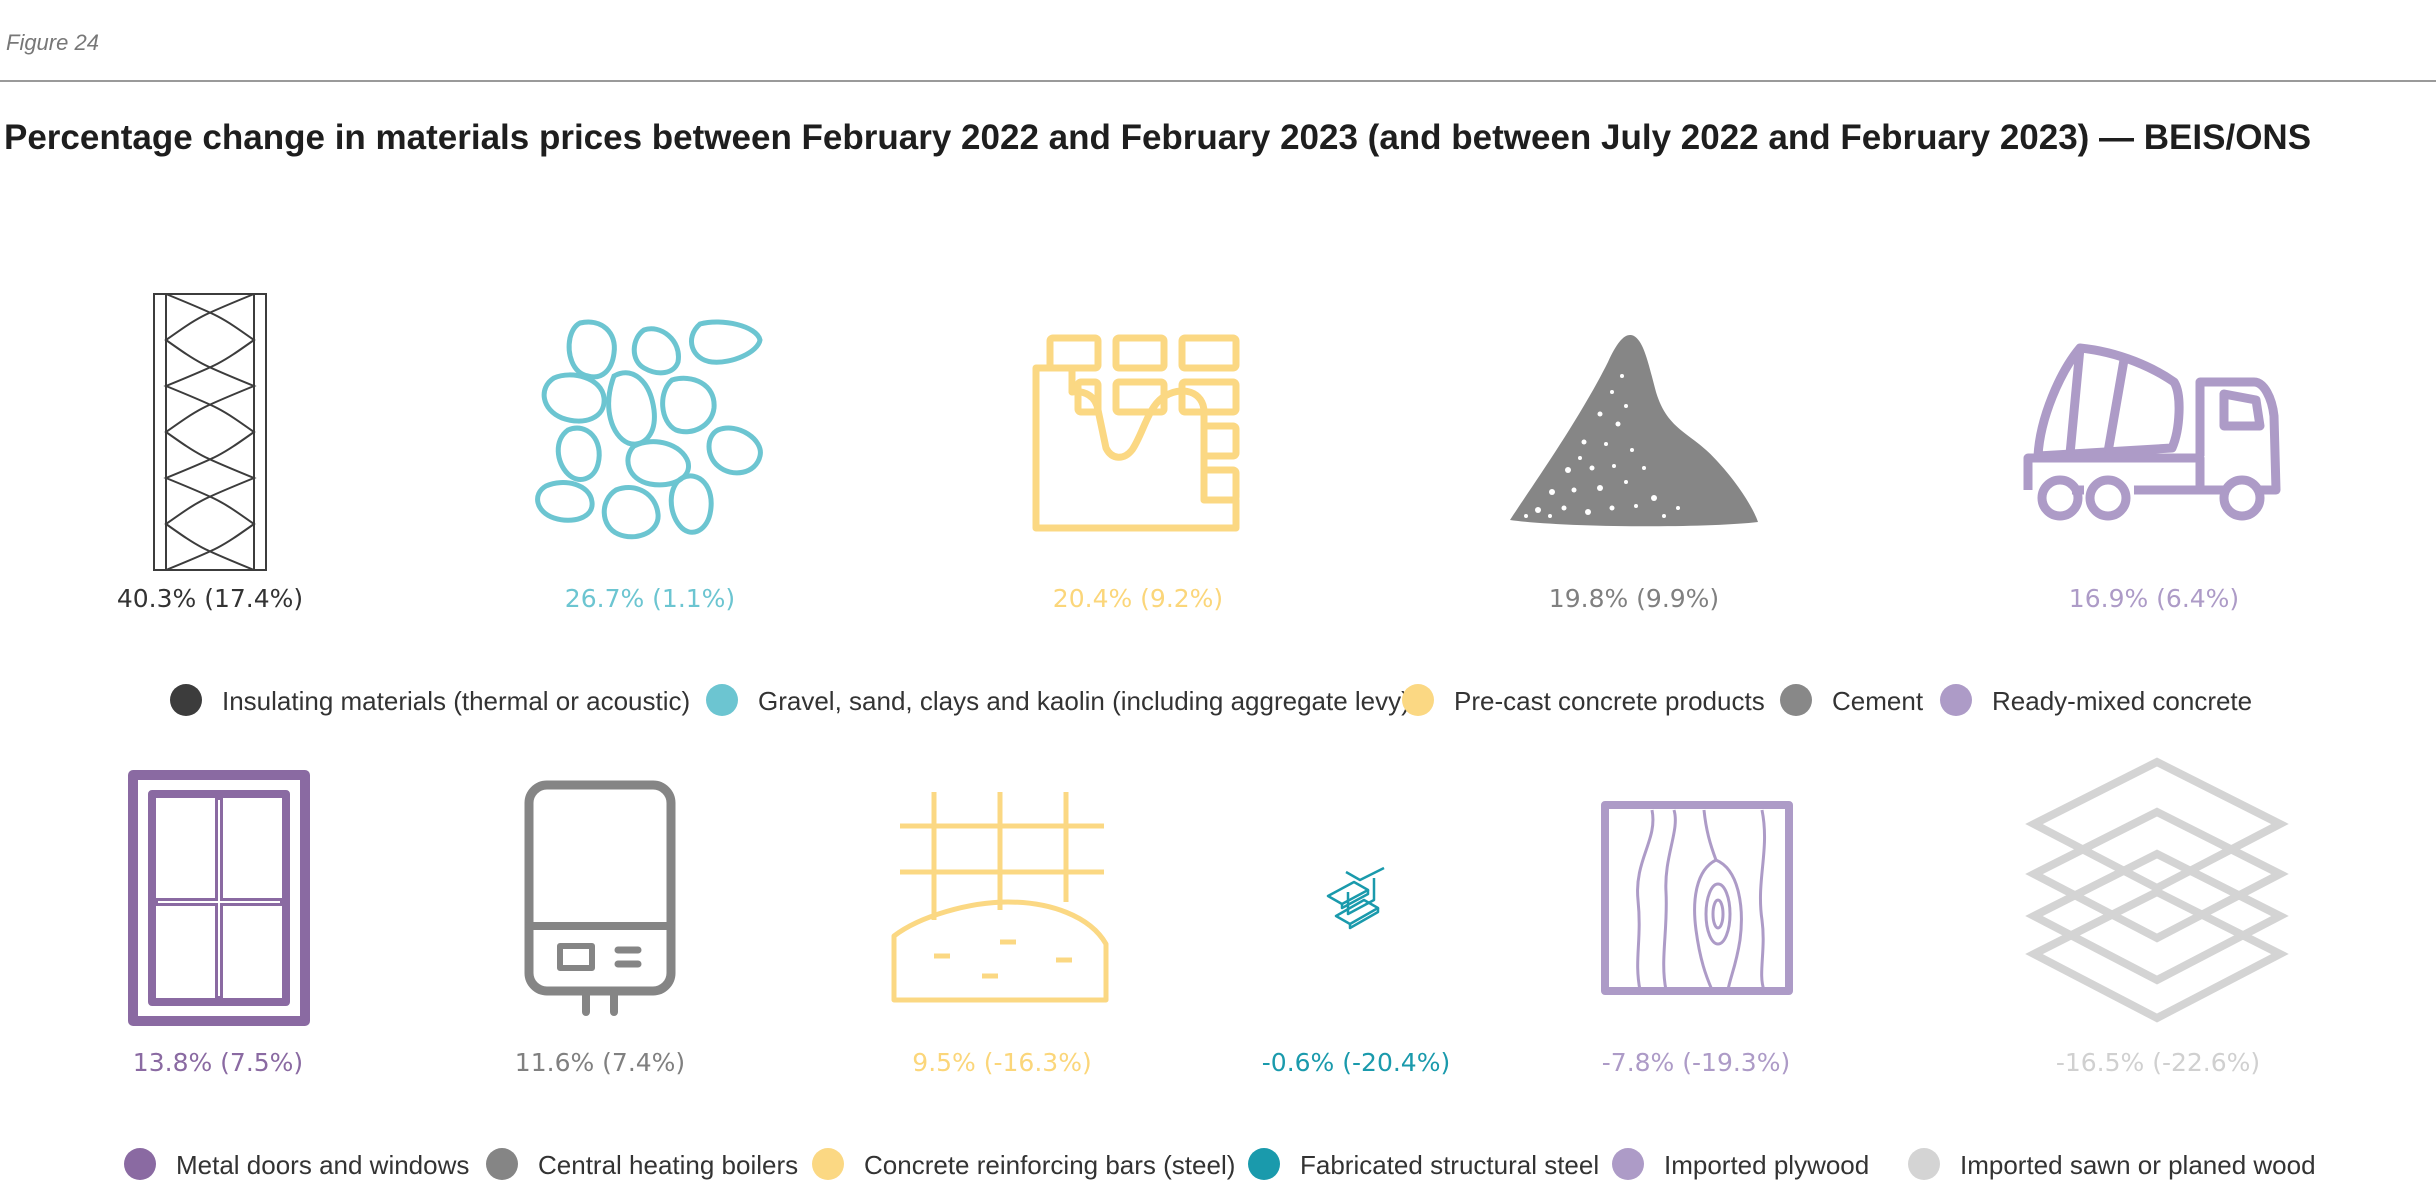  I want to click on insulation-icon, so click(210, 432).